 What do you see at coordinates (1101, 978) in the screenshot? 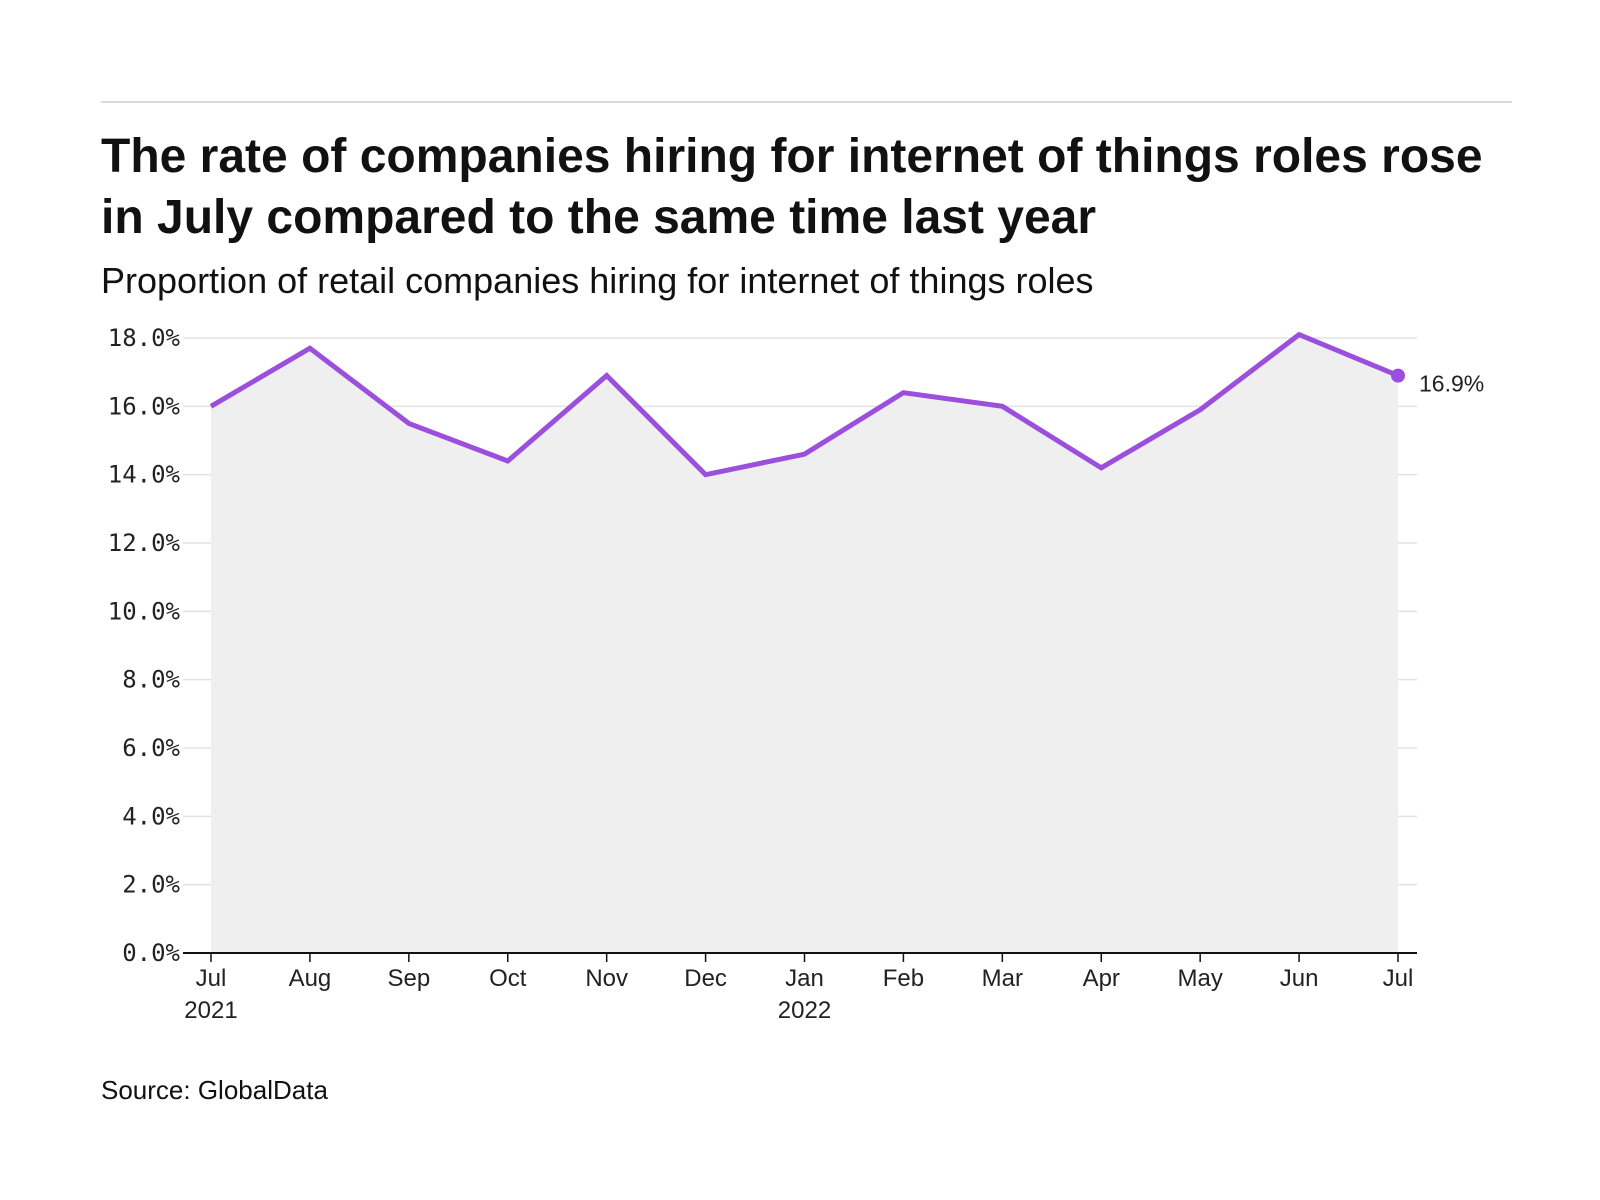
I see `x-tick-label: Apr` at bounding box center [1101, 978].